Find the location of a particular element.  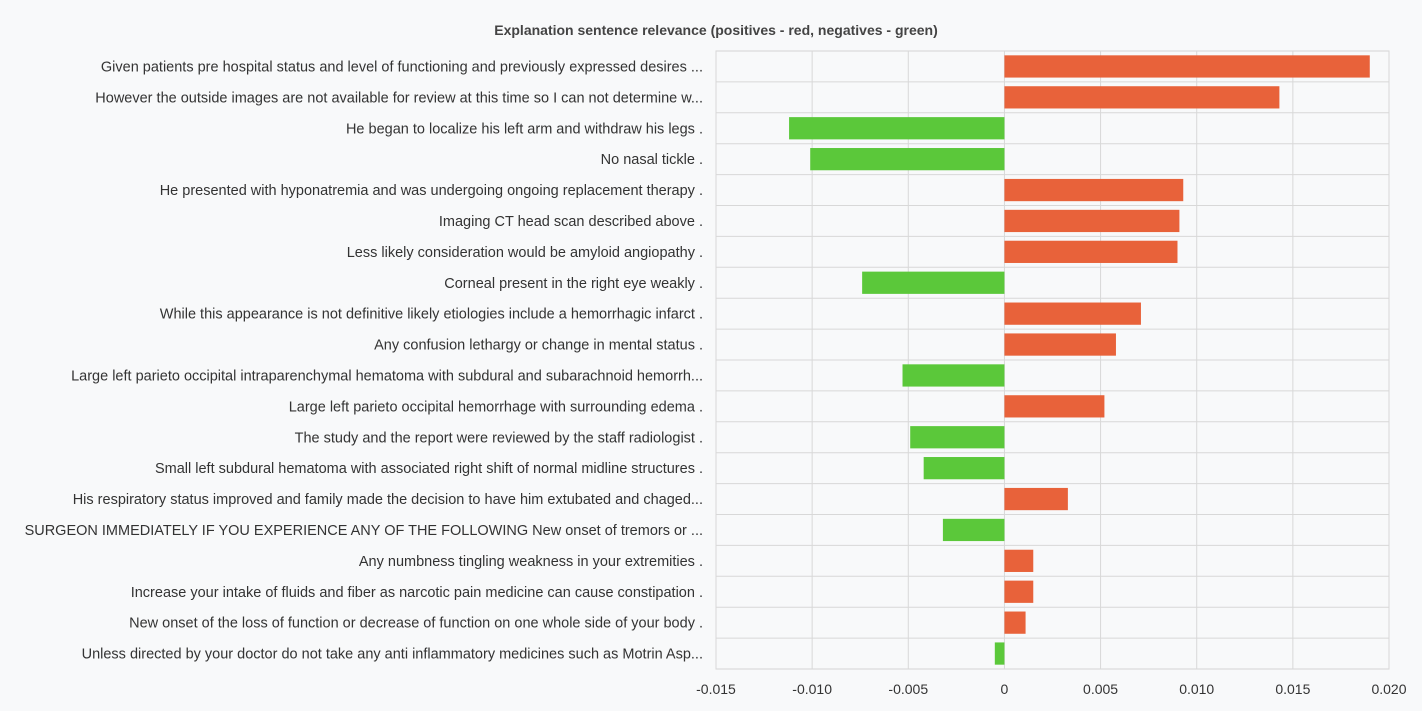

category-label: Imaging CT head scan described above . is located at coordinates (571, 222).